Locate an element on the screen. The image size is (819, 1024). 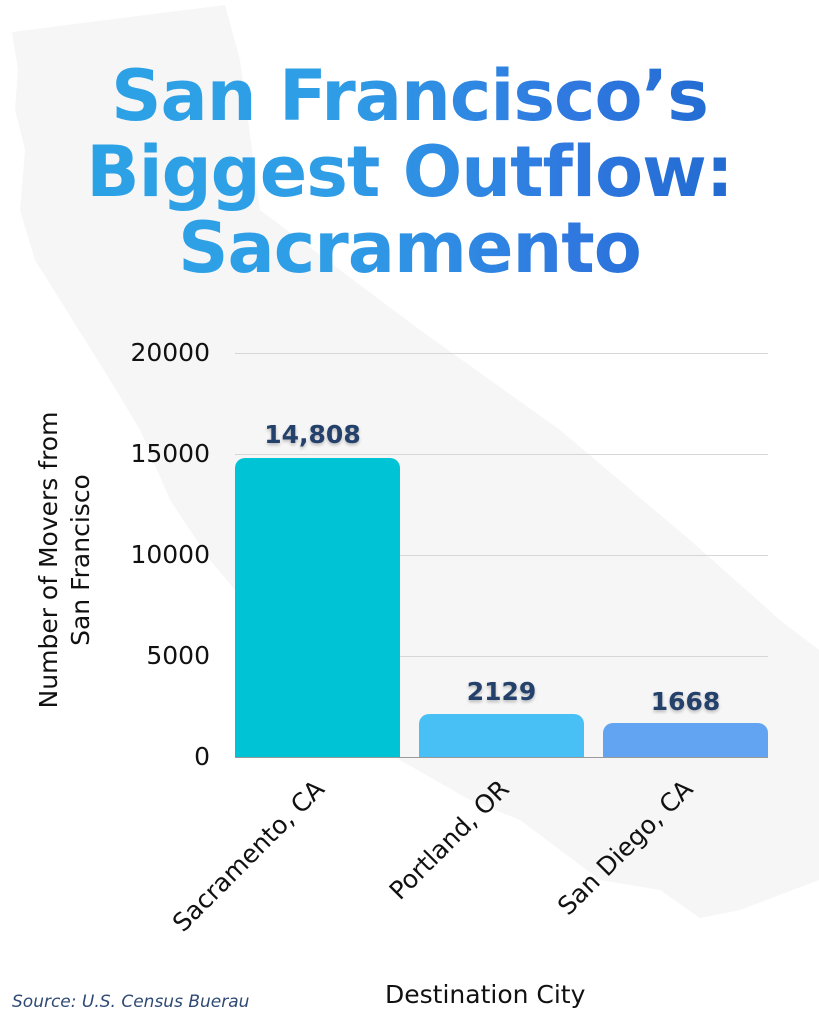
y-axis-label-line-1: Number of Movers from is located at coordinates (48, 560).